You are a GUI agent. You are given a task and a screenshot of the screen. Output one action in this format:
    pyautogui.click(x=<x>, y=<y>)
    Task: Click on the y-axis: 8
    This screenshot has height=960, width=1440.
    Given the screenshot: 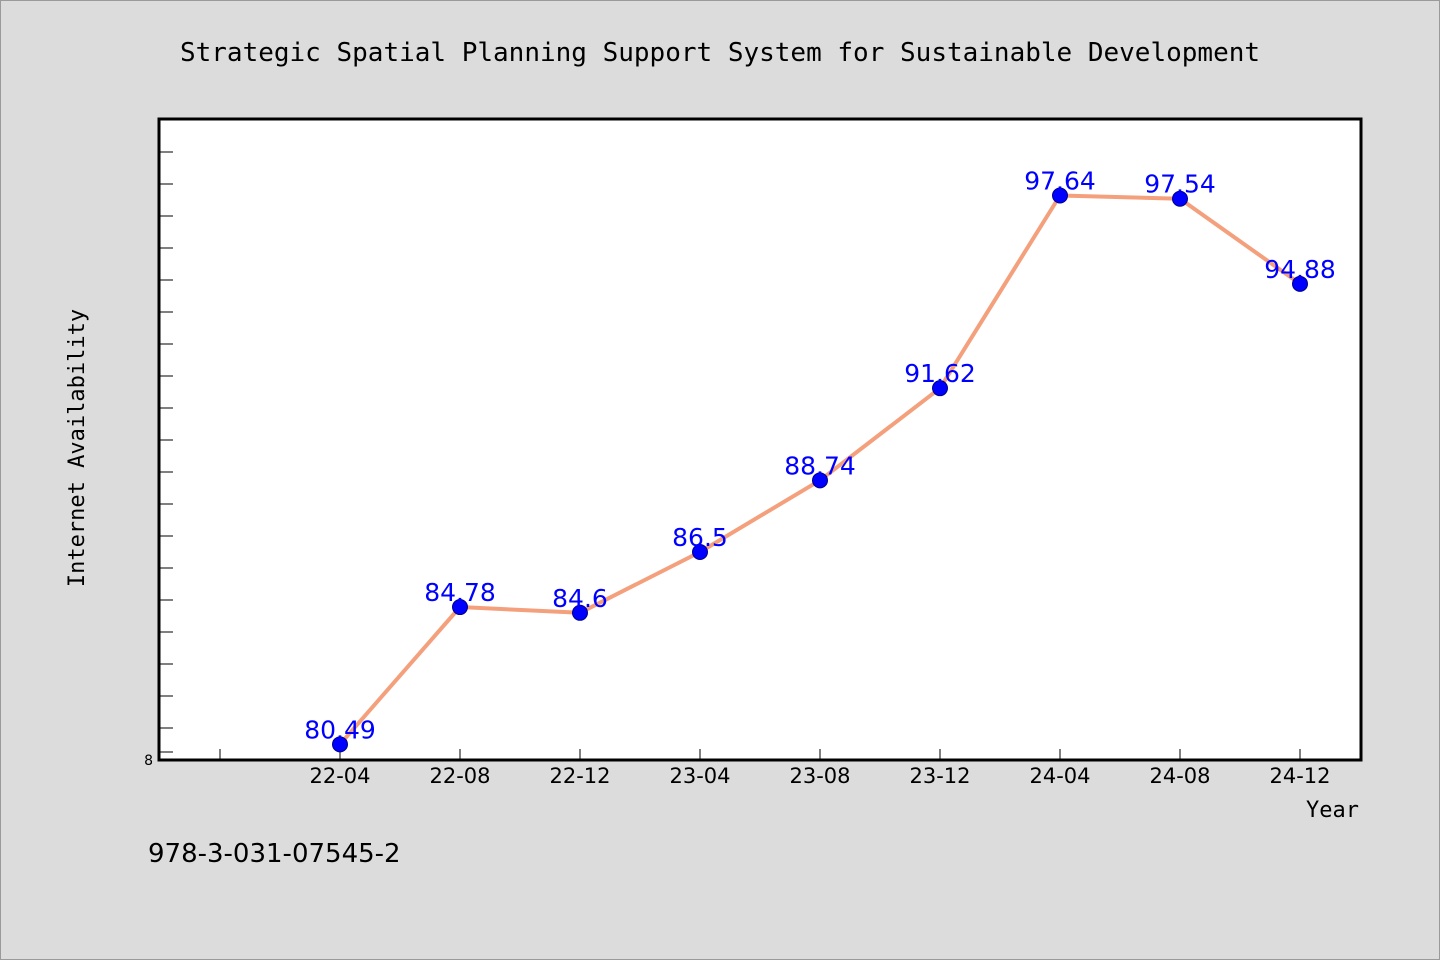 What is the action you would take?
    pyautogui.click(x=158, y=460)
    